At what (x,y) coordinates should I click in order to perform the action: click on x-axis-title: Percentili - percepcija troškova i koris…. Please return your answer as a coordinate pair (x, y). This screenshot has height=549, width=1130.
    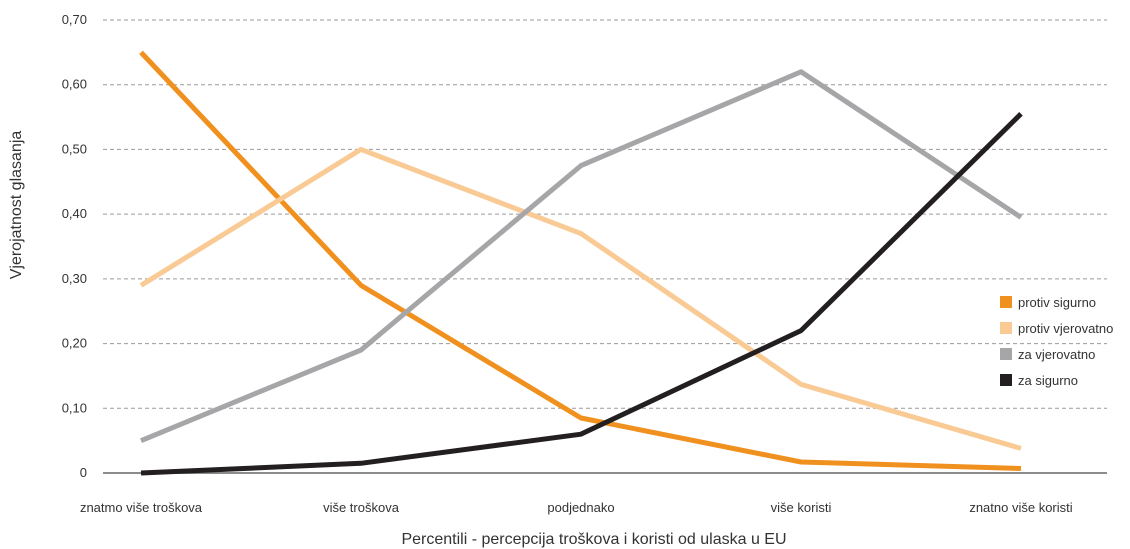
    Looking at the image, I should click on (593, 539).